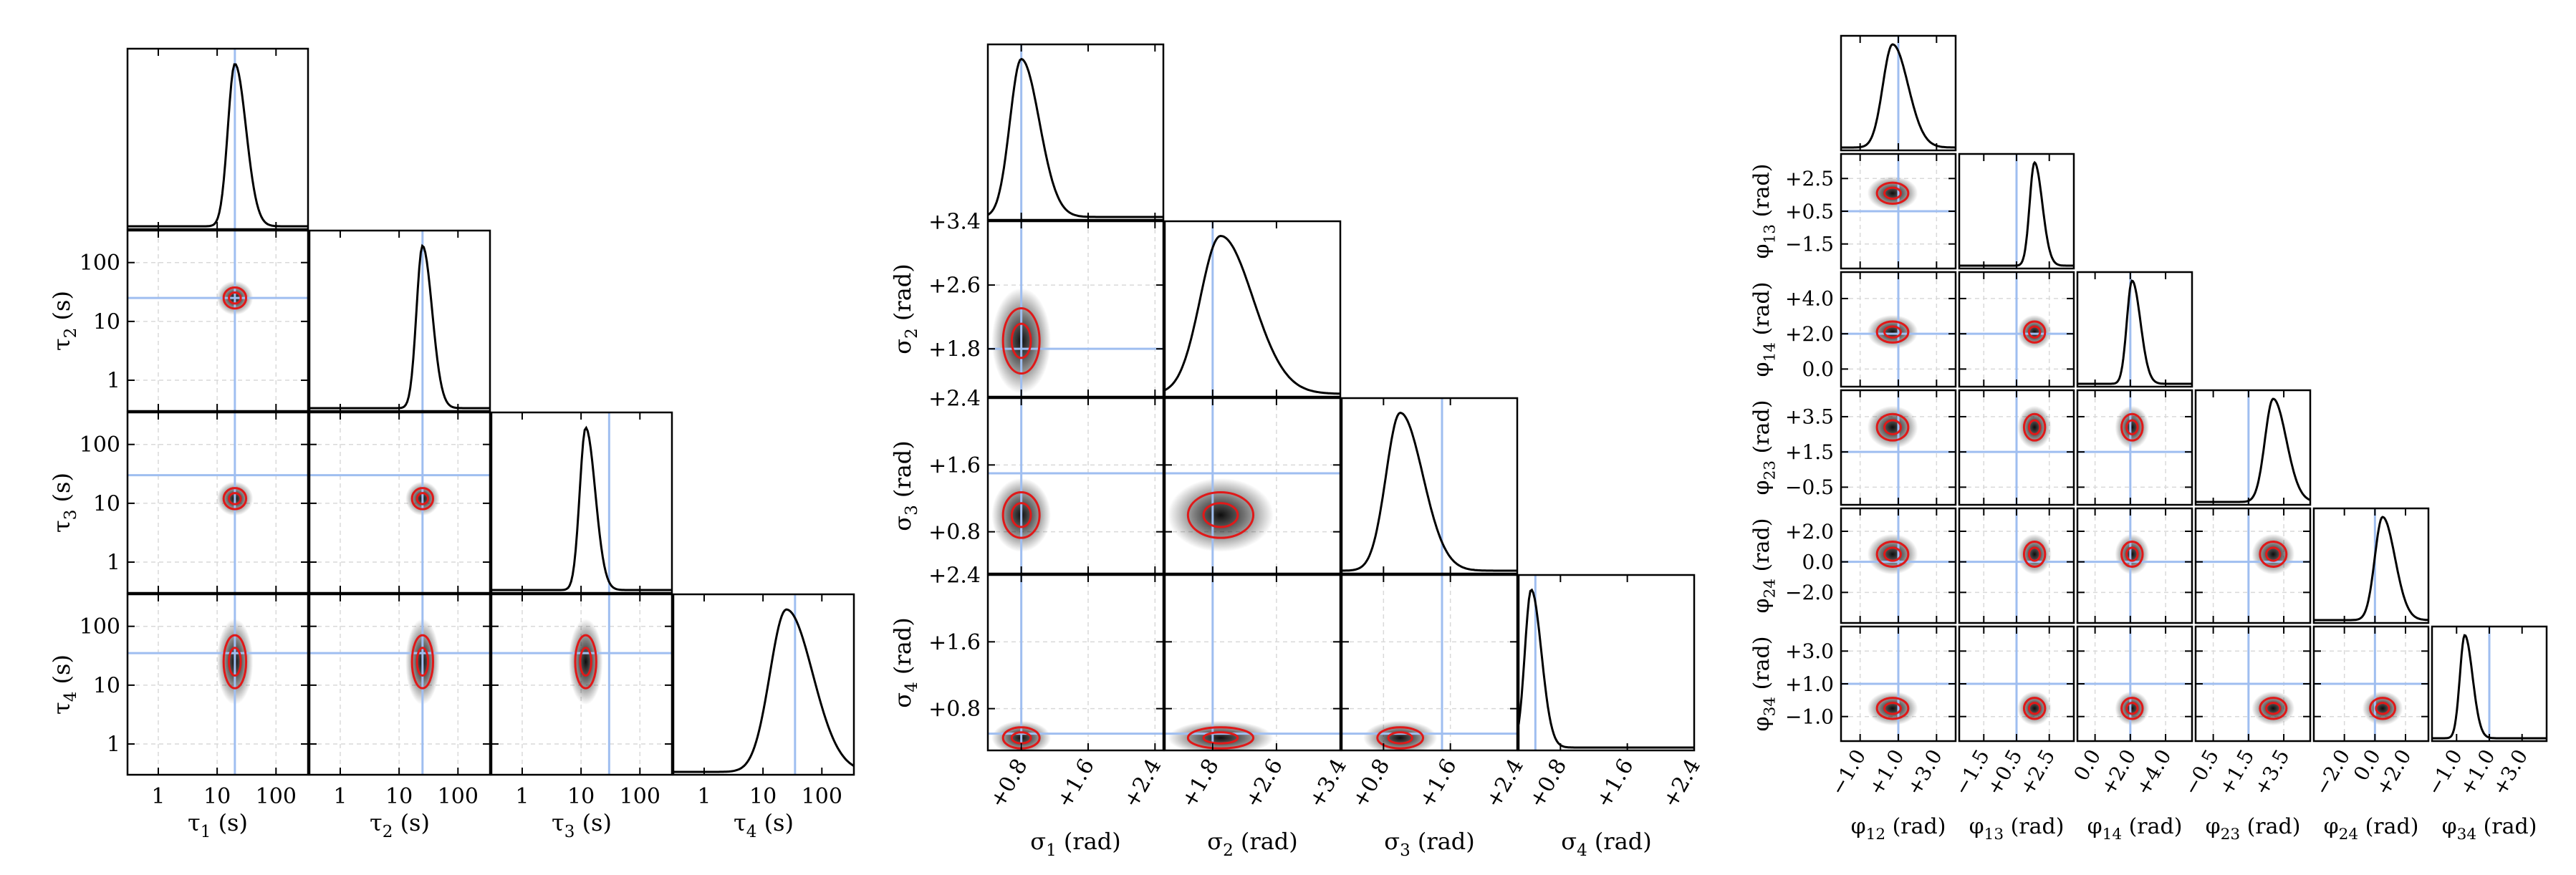  I want to click on marginal-τ4 (s), so click(764, 690).